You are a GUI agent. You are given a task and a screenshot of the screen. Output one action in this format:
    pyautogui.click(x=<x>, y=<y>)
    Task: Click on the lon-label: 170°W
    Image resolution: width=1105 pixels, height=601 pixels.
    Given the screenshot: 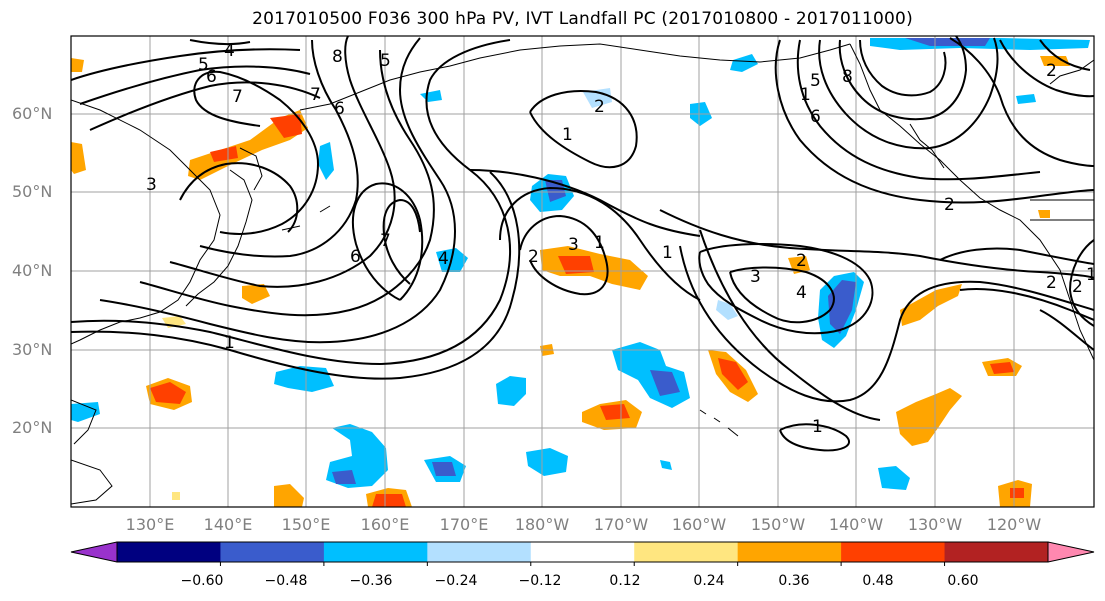 What is the action you would take?
    pyautogui.click(x=621, y=524)
    